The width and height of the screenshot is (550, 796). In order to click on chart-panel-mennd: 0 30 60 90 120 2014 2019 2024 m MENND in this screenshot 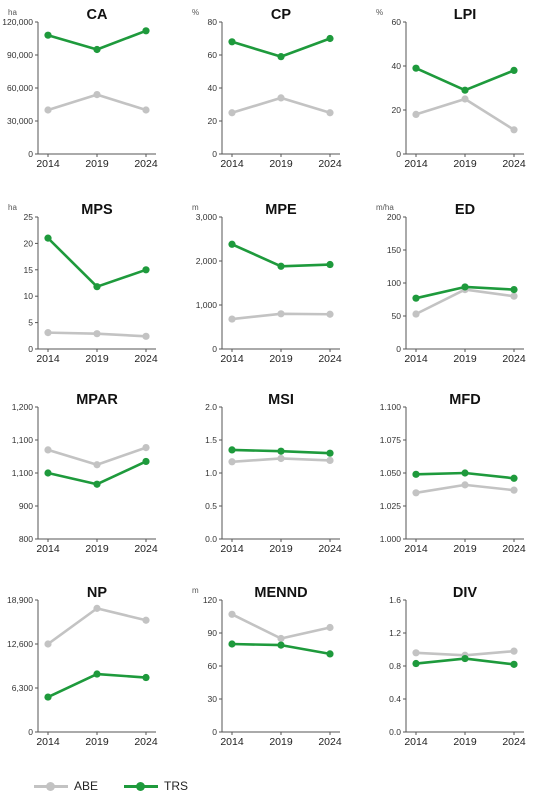, I will do `click(274, 665)`.